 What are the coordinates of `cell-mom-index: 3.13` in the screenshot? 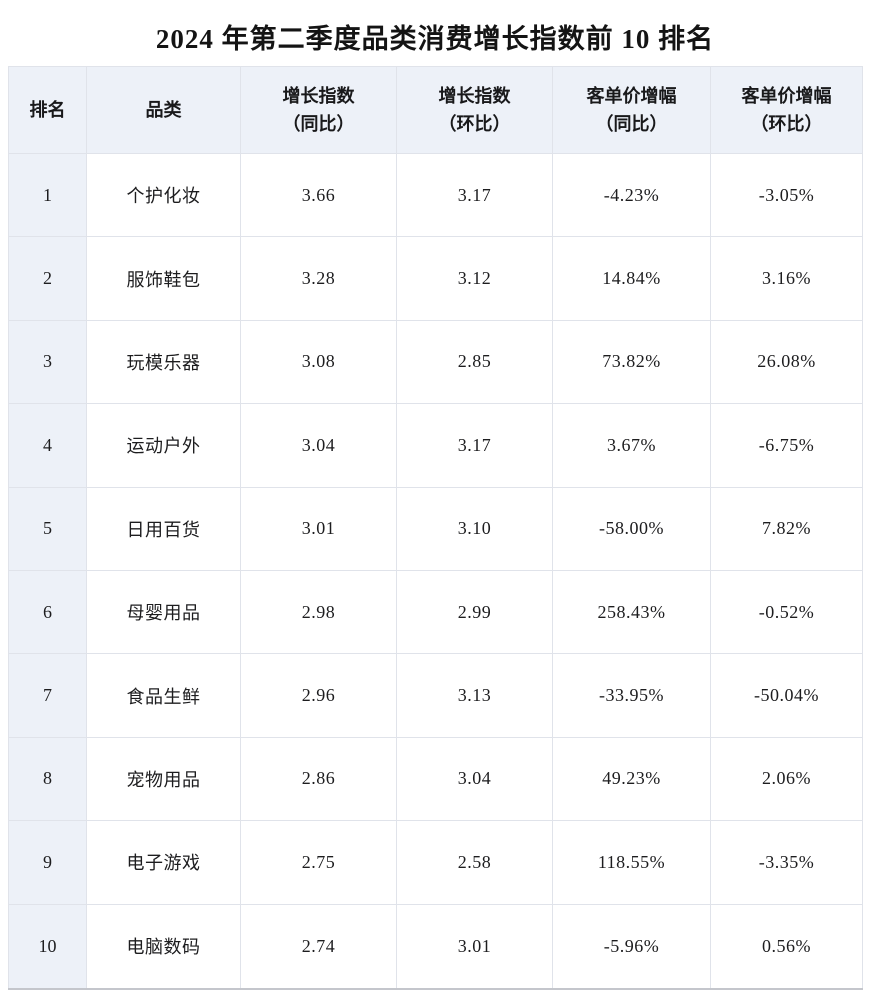 It's located at (474, 695).